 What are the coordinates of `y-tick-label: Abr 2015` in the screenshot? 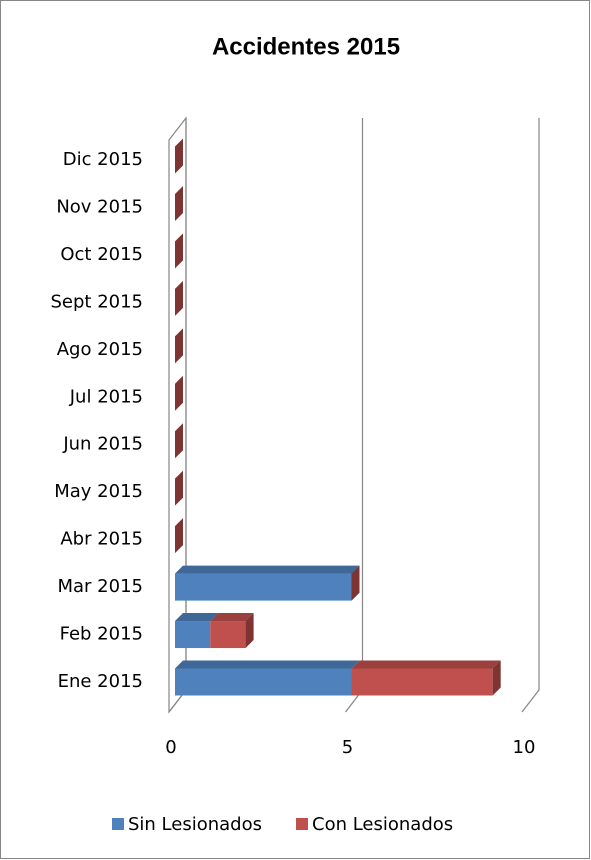 It's located at (101, 539).